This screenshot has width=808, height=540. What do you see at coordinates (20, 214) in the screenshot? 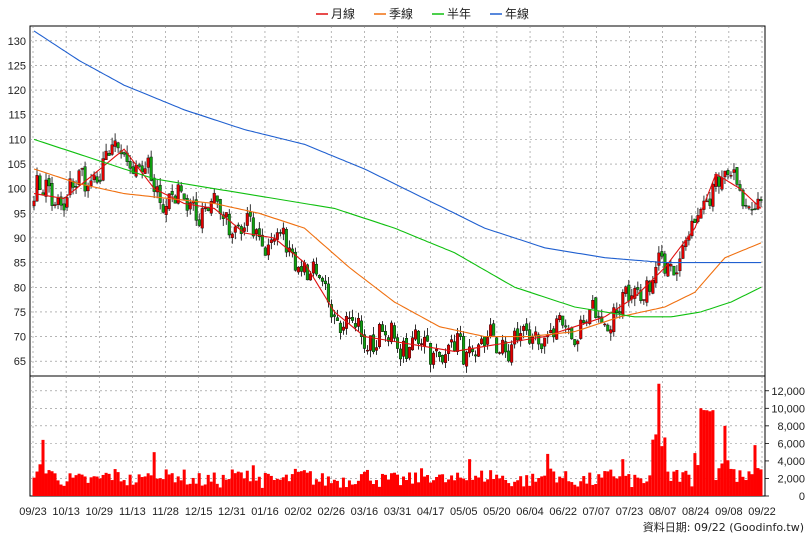
I see `price-tick-label: 95` at bounding box center [20, 214].